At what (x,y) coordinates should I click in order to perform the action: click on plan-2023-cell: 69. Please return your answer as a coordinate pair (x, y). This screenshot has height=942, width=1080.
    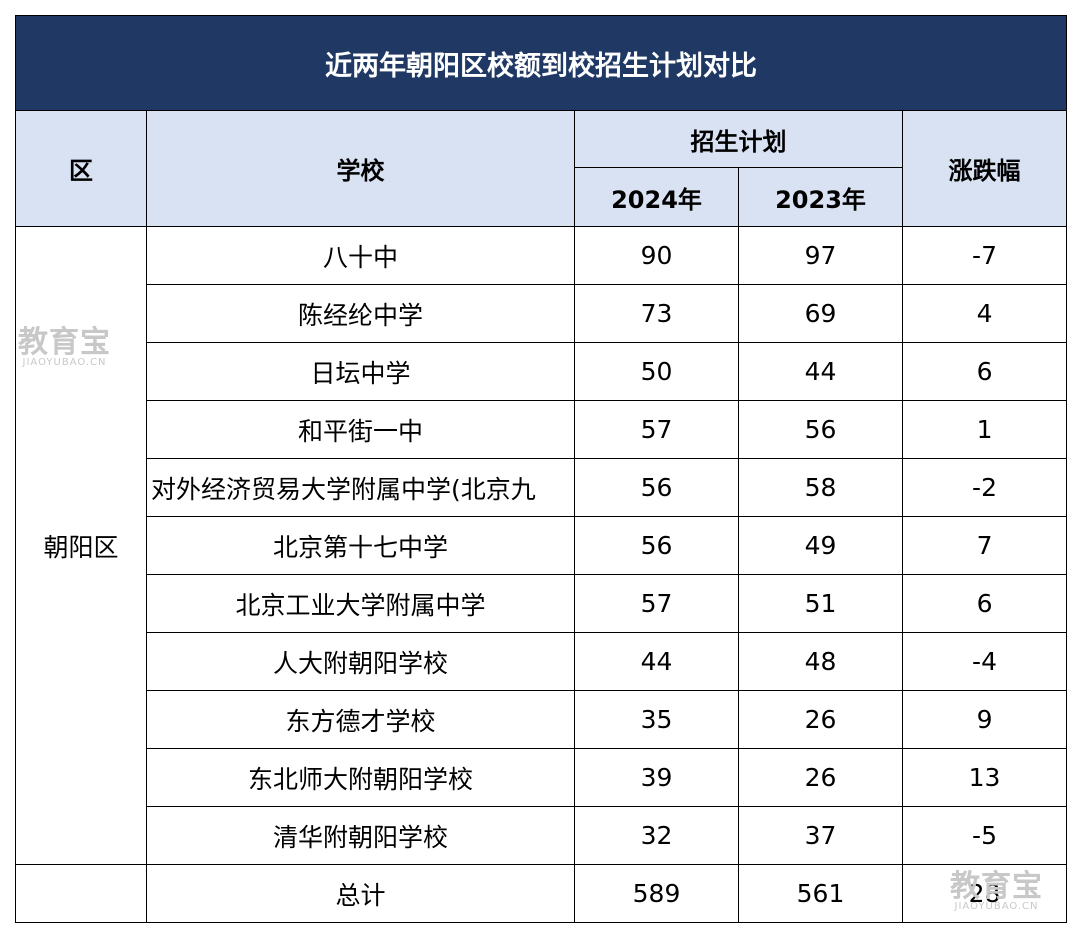
    Looking at the image, I should click on (820, 313).